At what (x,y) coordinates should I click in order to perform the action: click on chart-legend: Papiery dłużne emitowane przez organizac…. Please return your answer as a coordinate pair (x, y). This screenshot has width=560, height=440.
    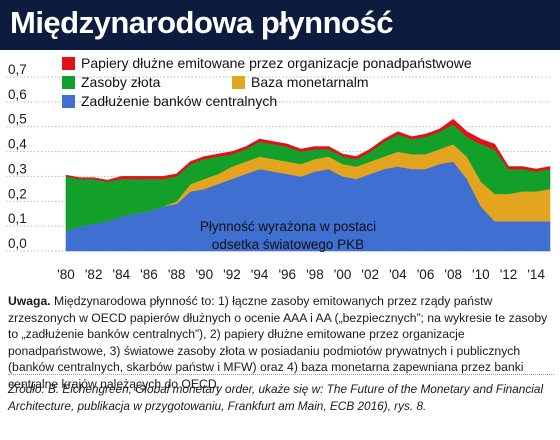
    Looking at the image, I should click on (267, 82).